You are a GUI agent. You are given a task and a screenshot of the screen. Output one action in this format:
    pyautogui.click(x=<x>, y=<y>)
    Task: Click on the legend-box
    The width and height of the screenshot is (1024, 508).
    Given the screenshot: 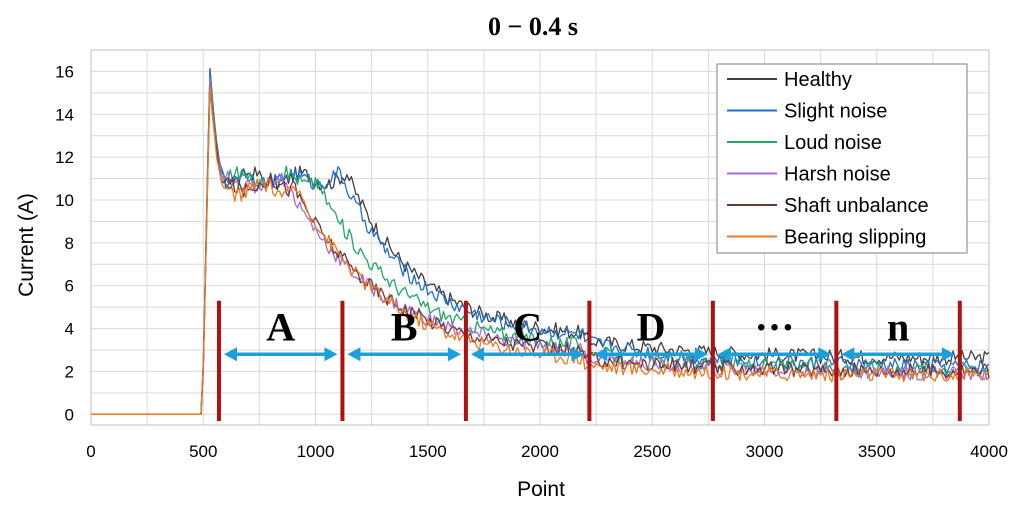 What is the action you would take?
    pyautogui.click(x=842, y=158)
    